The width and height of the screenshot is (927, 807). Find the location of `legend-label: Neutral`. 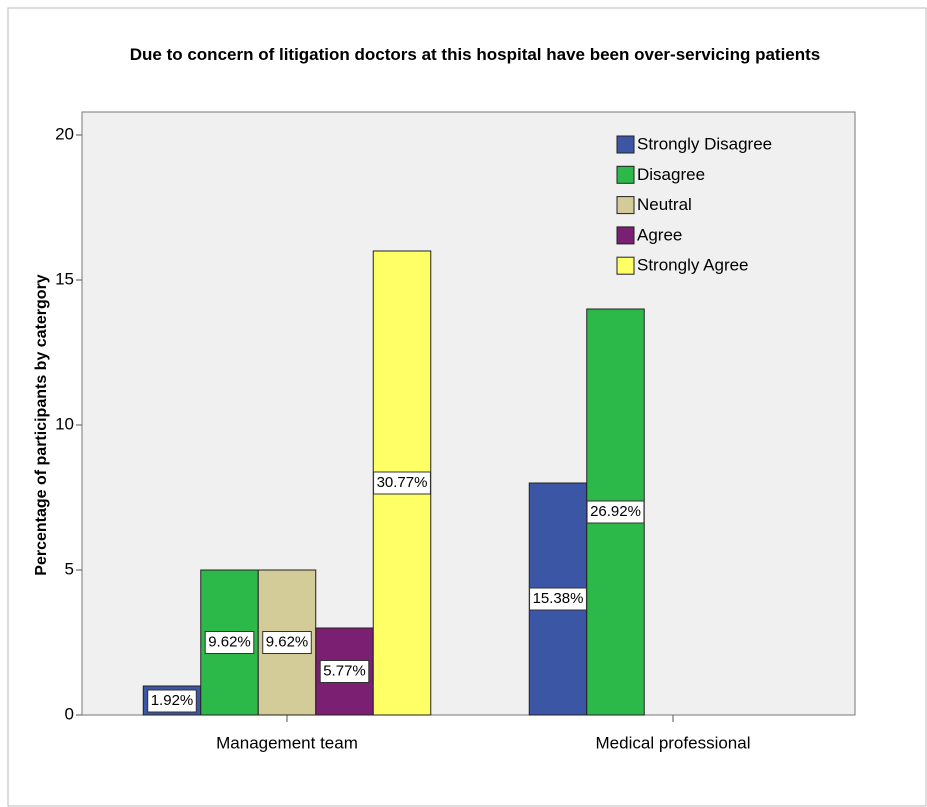

legend-label: Neutral is located at coordinates (664, 204).